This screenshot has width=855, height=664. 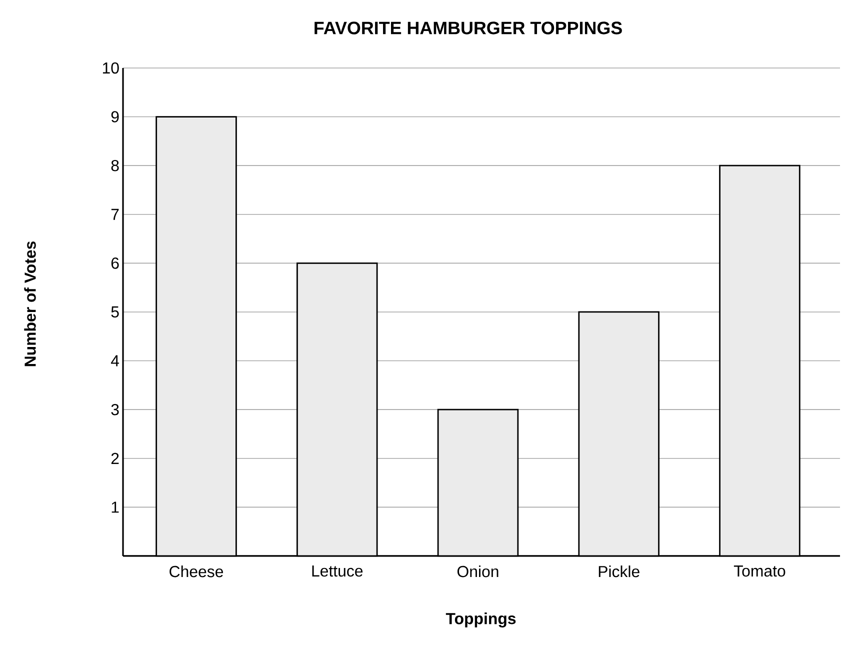 I want to click on x-axis-title: Toppings, so click(x=481, y=620).